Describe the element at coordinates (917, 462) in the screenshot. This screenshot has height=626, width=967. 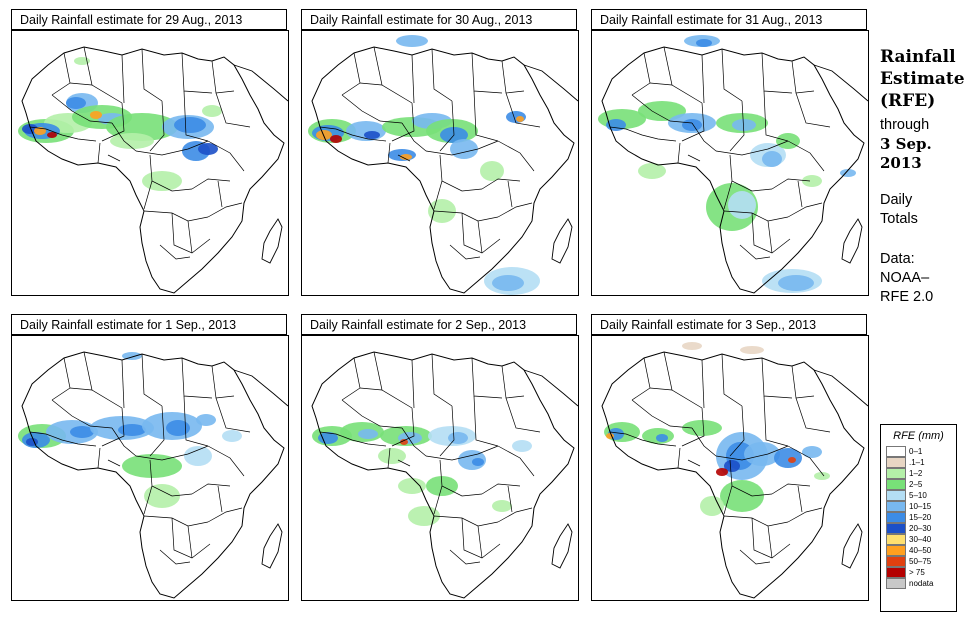
I see `legend-label: .1–1` at that location.